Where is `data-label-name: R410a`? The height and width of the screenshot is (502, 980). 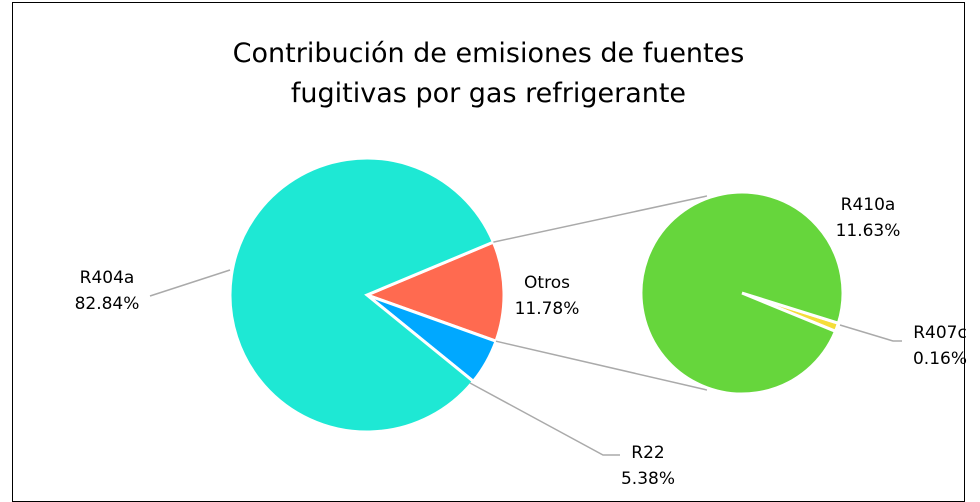 data-label-name: R410a is located at coordinates (868, 205).